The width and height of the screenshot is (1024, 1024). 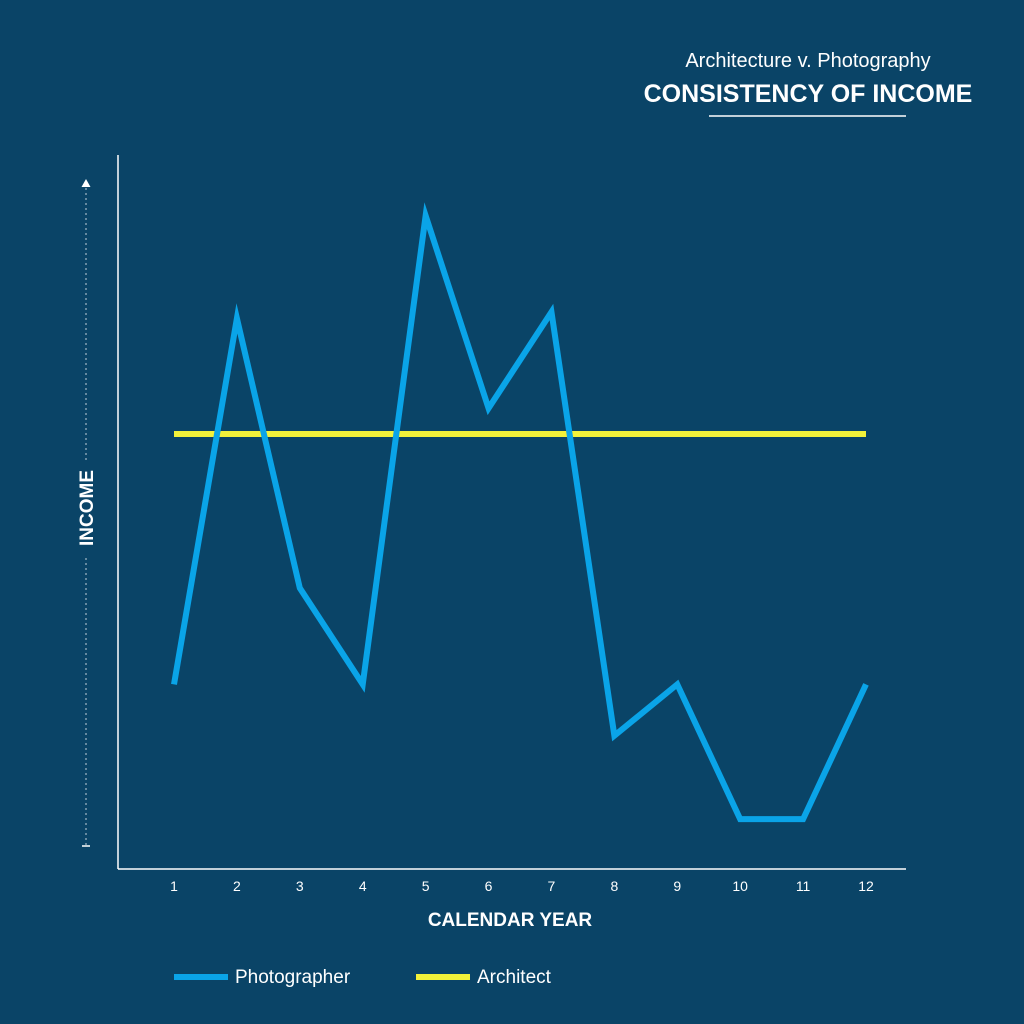 I want to click on x-axis-label: CALENDAR YEAR, so click(x=510, y=920).